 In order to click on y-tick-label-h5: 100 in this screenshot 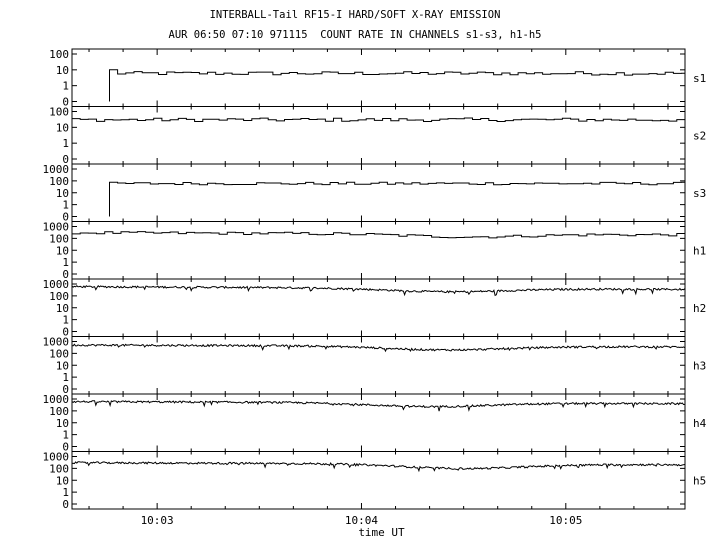, I will do `click(59, 468)`.